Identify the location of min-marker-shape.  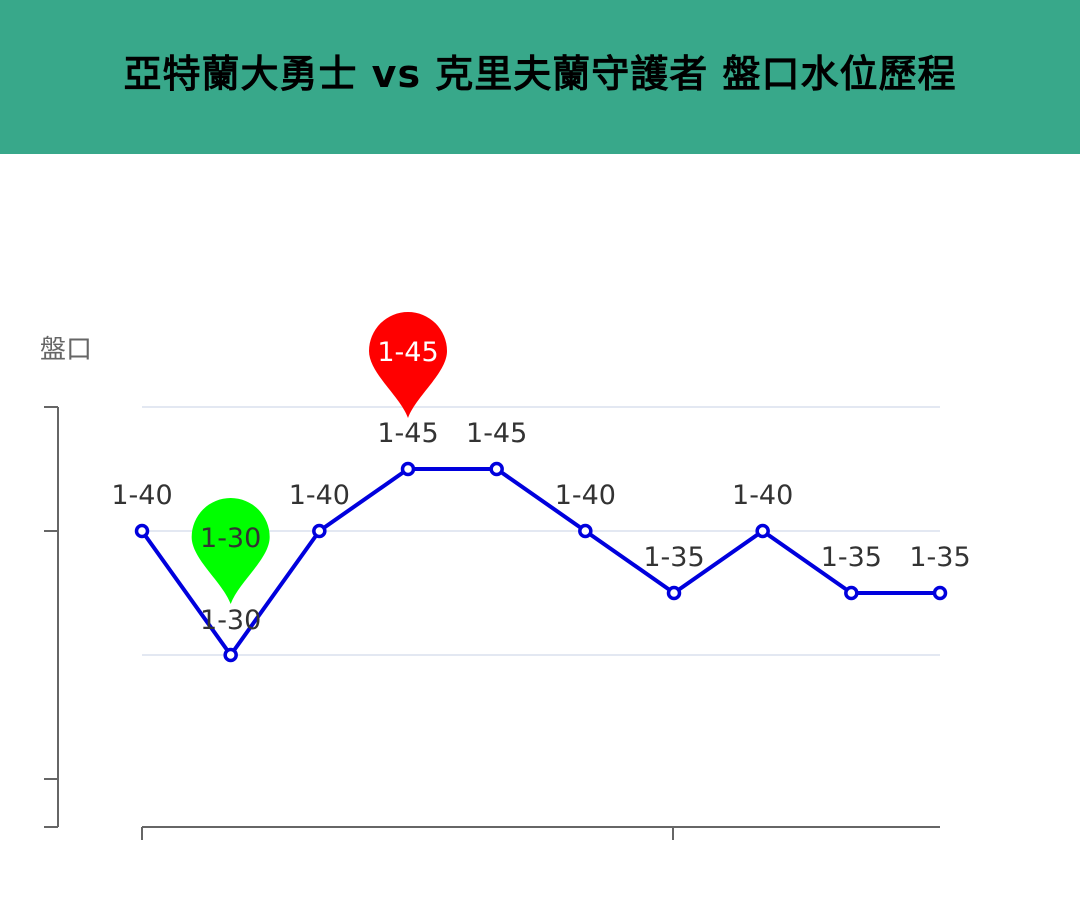
(230, 550).